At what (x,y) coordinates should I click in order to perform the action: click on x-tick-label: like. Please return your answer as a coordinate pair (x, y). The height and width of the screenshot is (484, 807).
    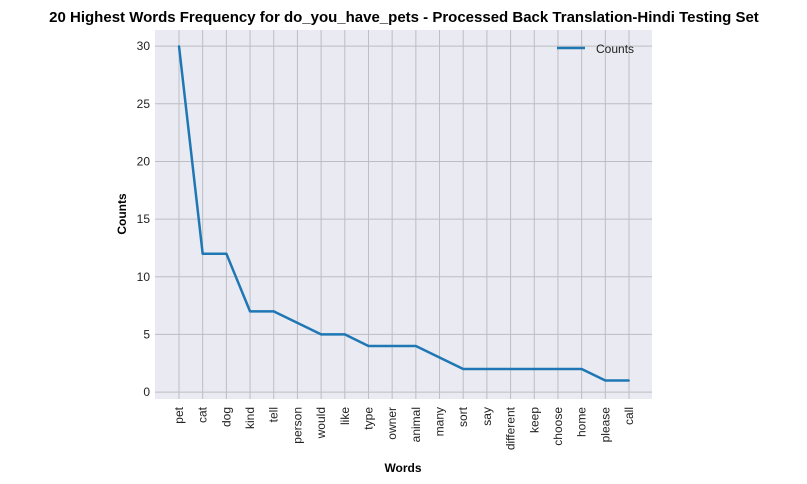
    Looking at the image, I should click on (345, 416).